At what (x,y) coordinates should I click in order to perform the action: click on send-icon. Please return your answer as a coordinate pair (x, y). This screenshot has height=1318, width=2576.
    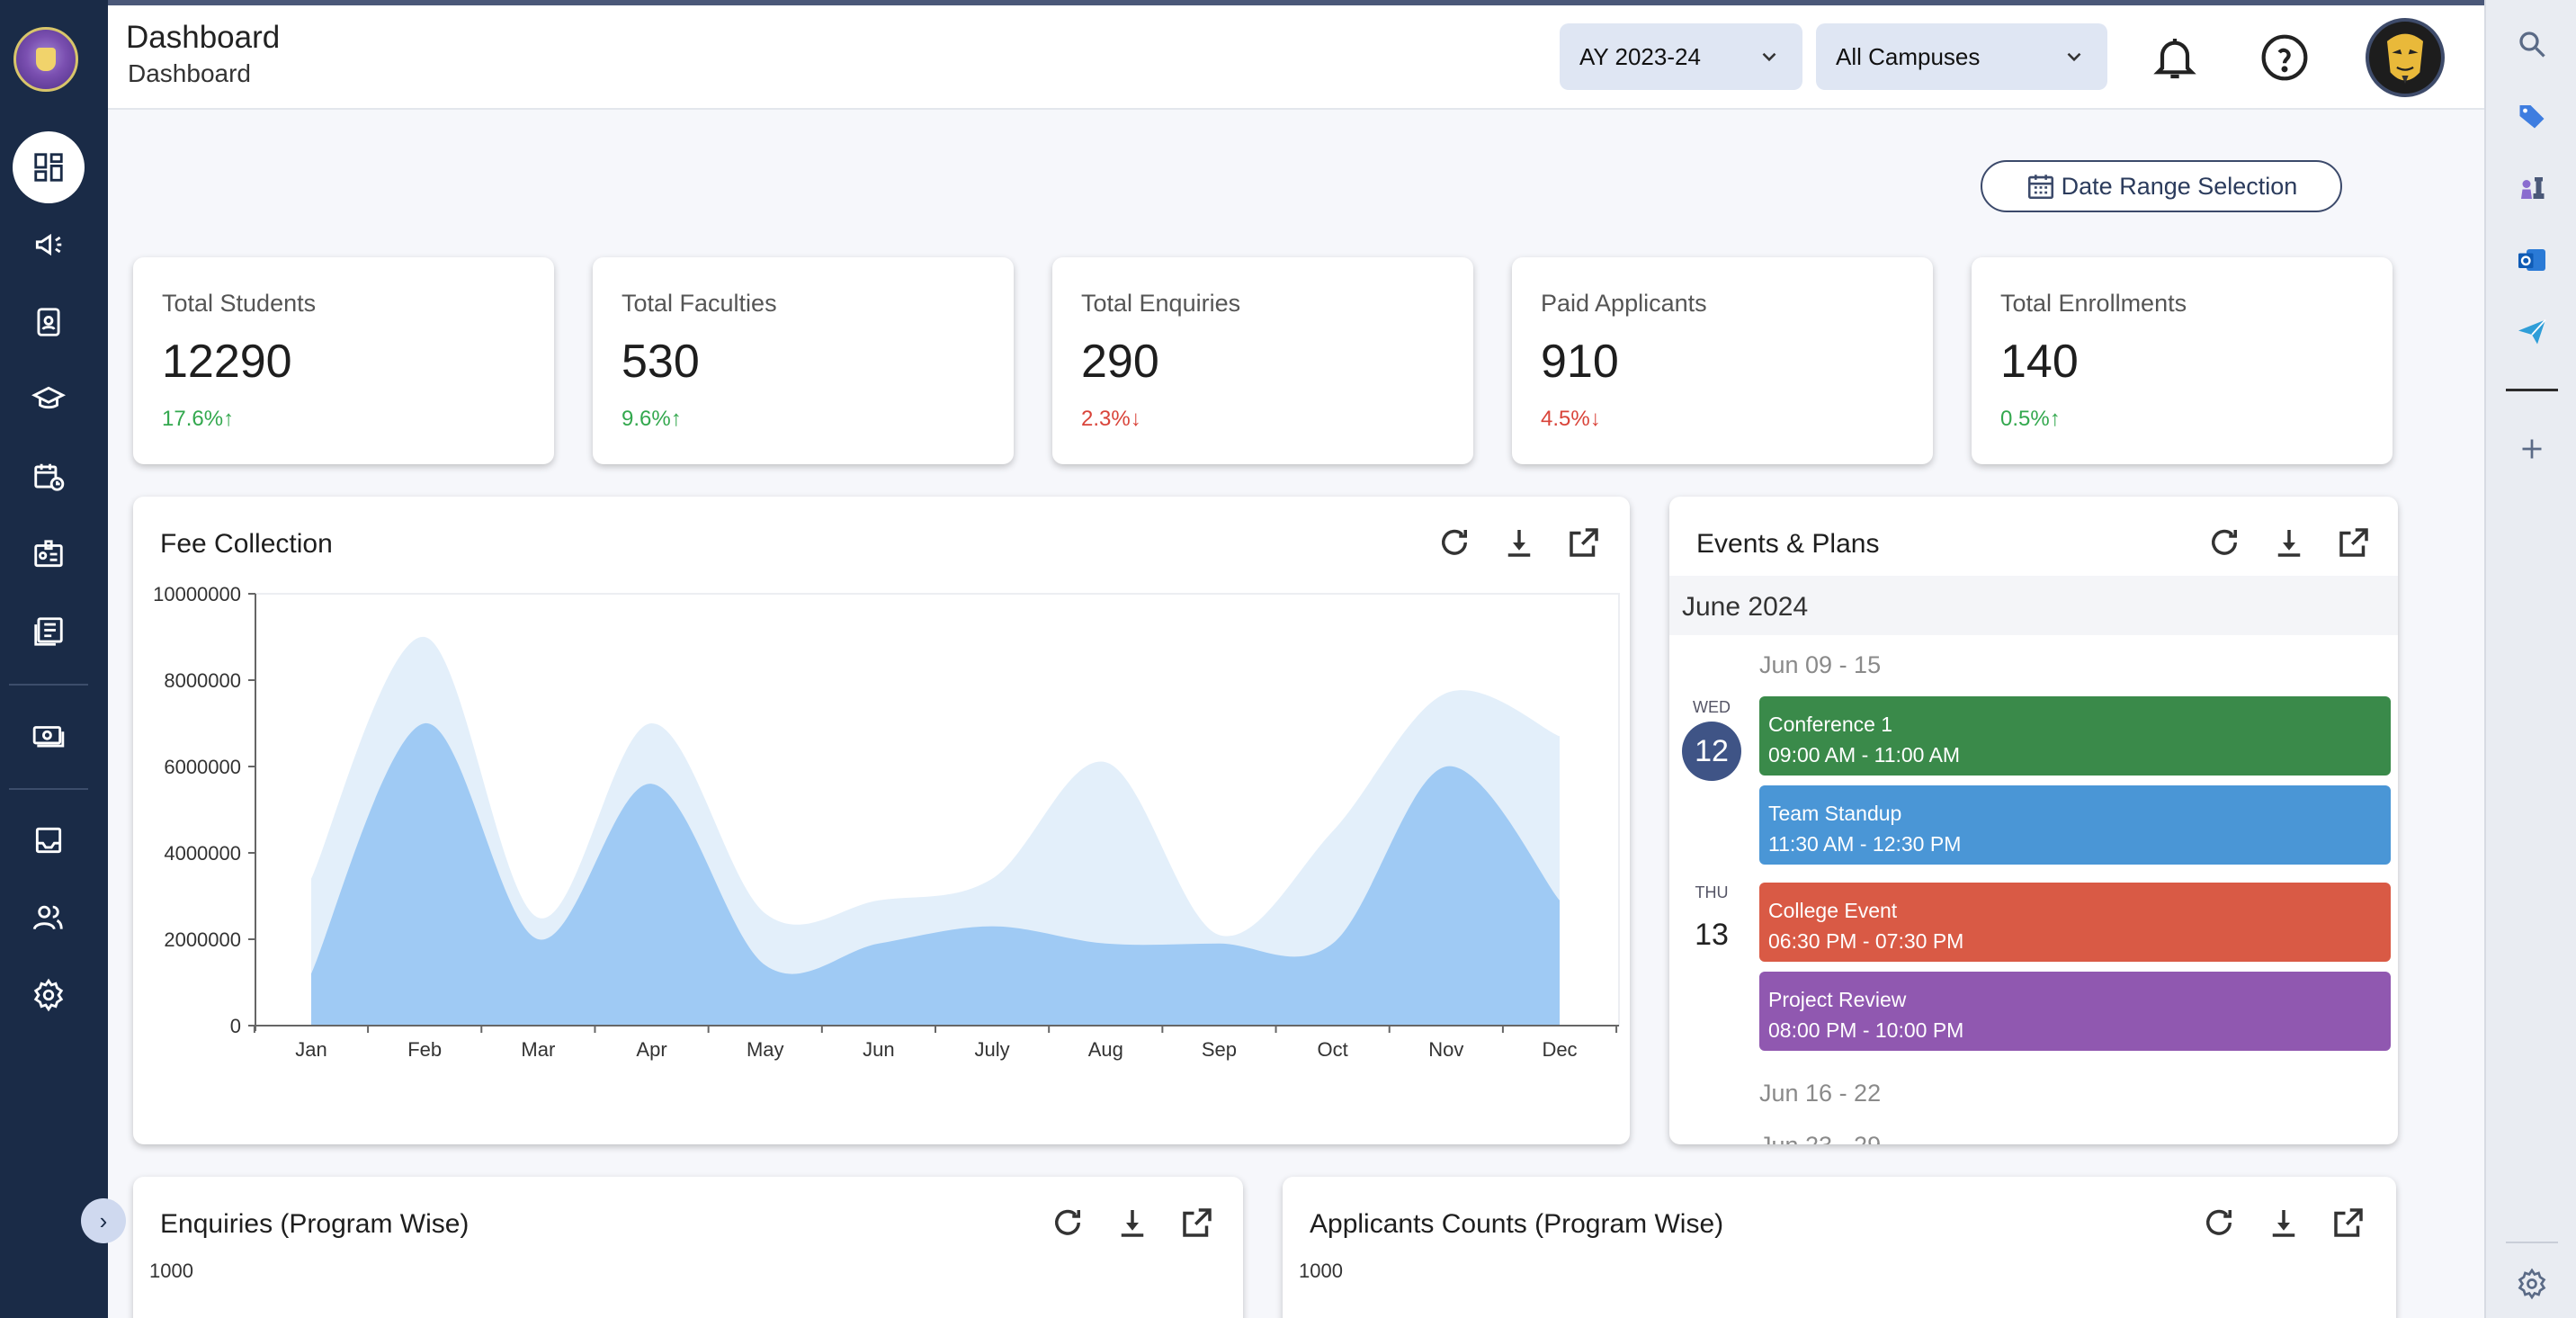
    Looking at the image, I should click on (2532, 332).